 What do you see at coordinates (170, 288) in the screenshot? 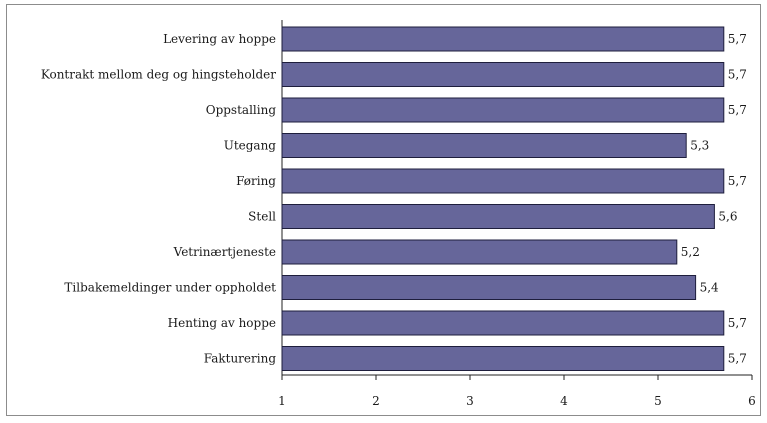
I see `category-label: Tilbakemeldinger under oppholdet` at bounding box center [170, 288].